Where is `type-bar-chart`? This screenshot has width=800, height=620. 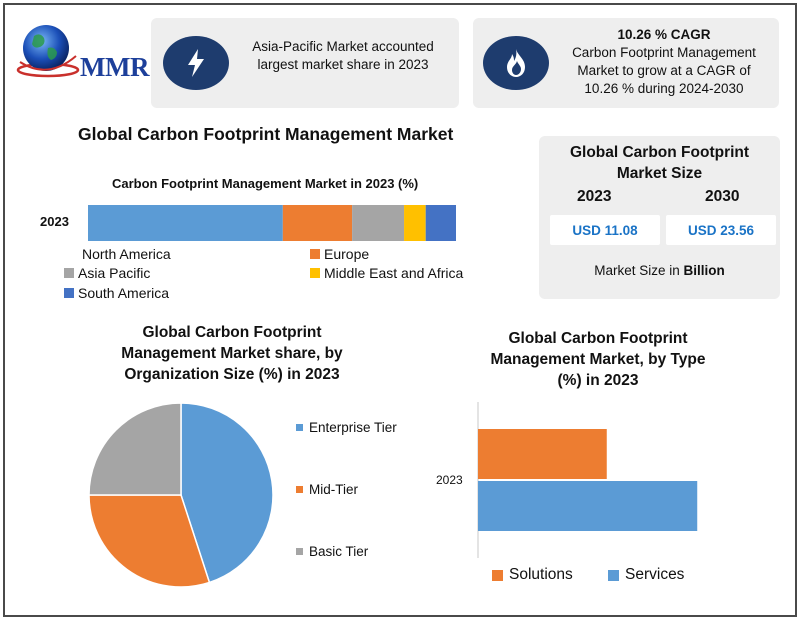 type-bar-chart is located at coordinates (587, 480).